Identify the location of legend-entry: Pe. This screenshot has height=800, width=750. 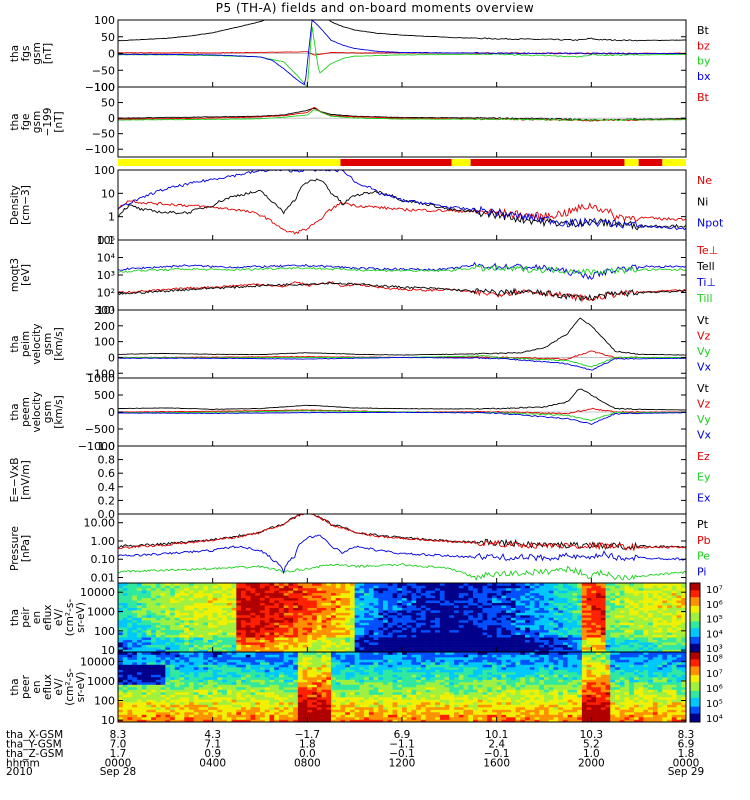
(703, 556).